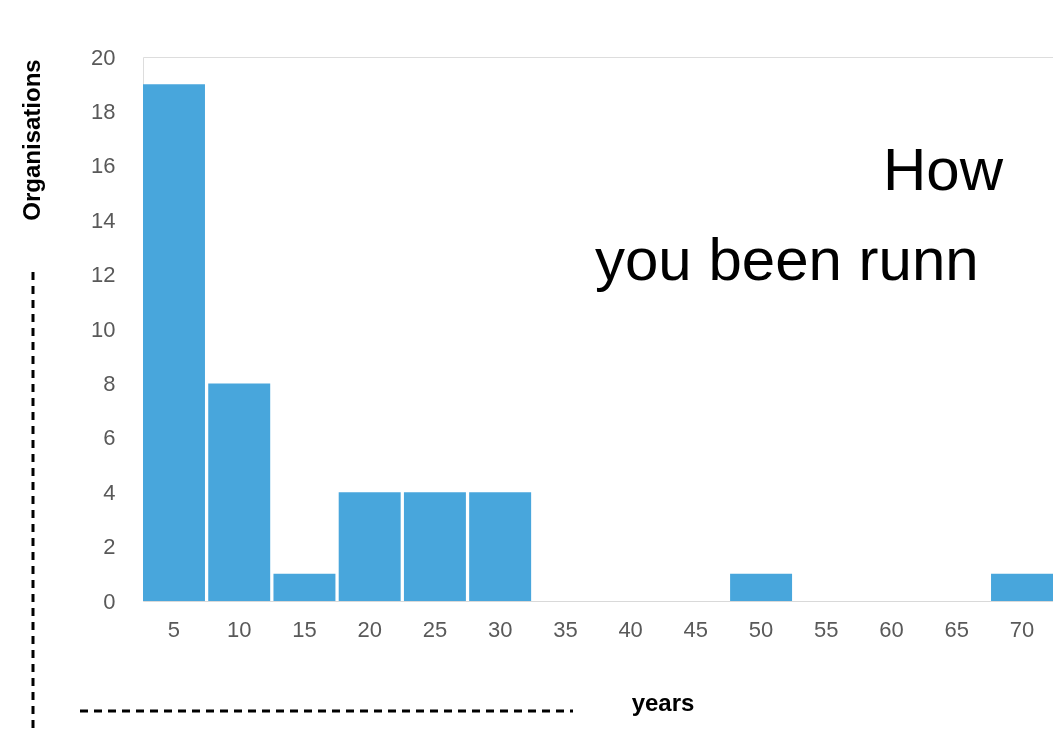 The image size is (1053, 733). I want to click on y-tick-label: 12, so click(103, 275).